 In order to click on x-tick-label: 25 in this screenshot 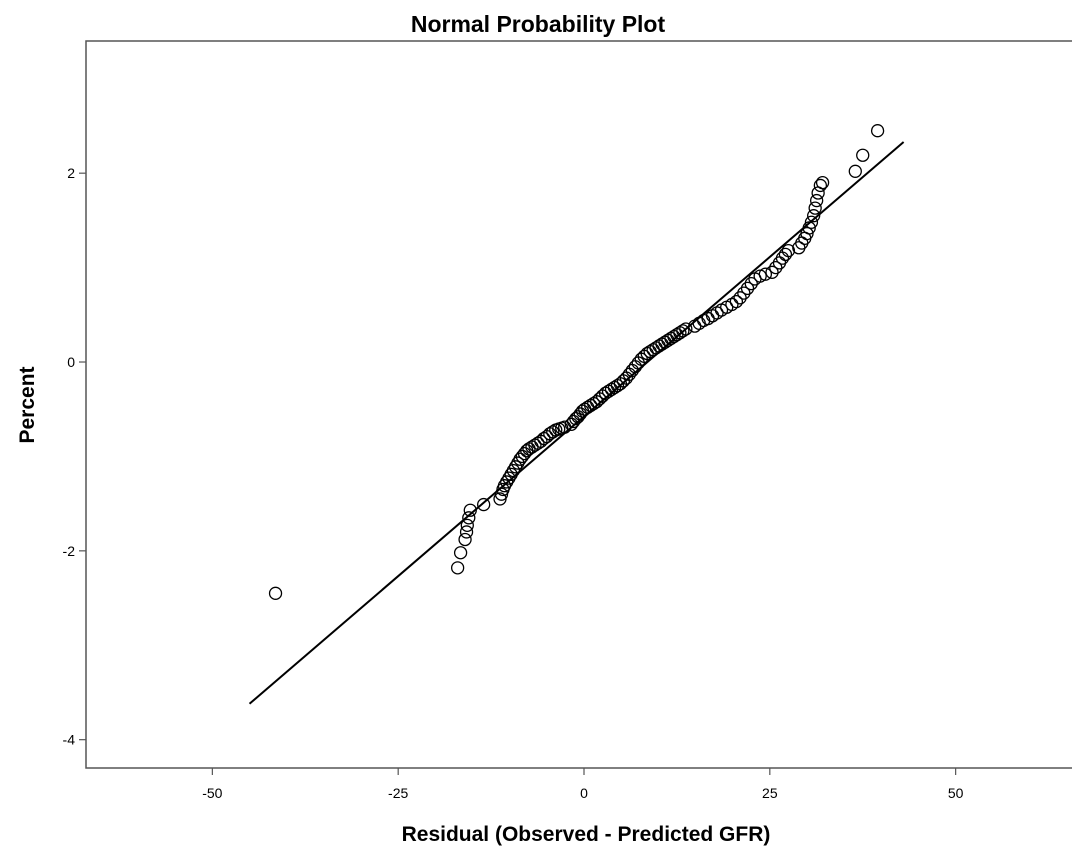, I will do `click(770, 793)`.